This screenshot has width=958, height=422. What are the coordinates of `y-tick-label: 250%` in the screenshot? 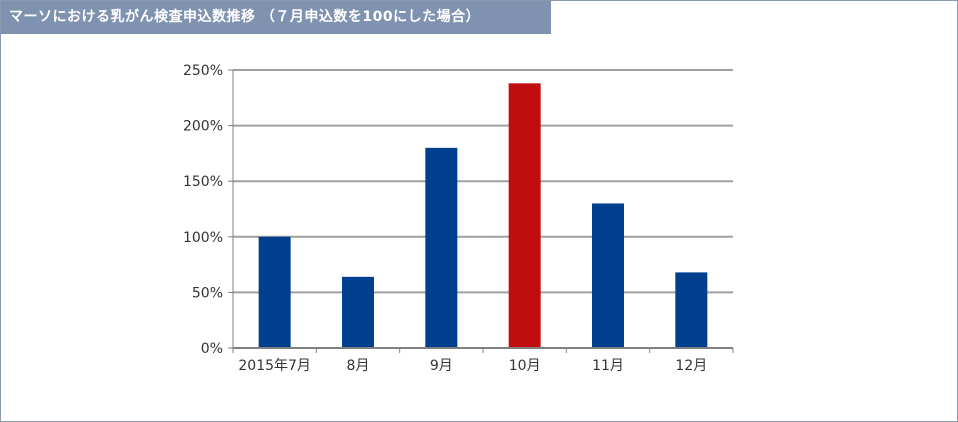 It's located at (203, 71).